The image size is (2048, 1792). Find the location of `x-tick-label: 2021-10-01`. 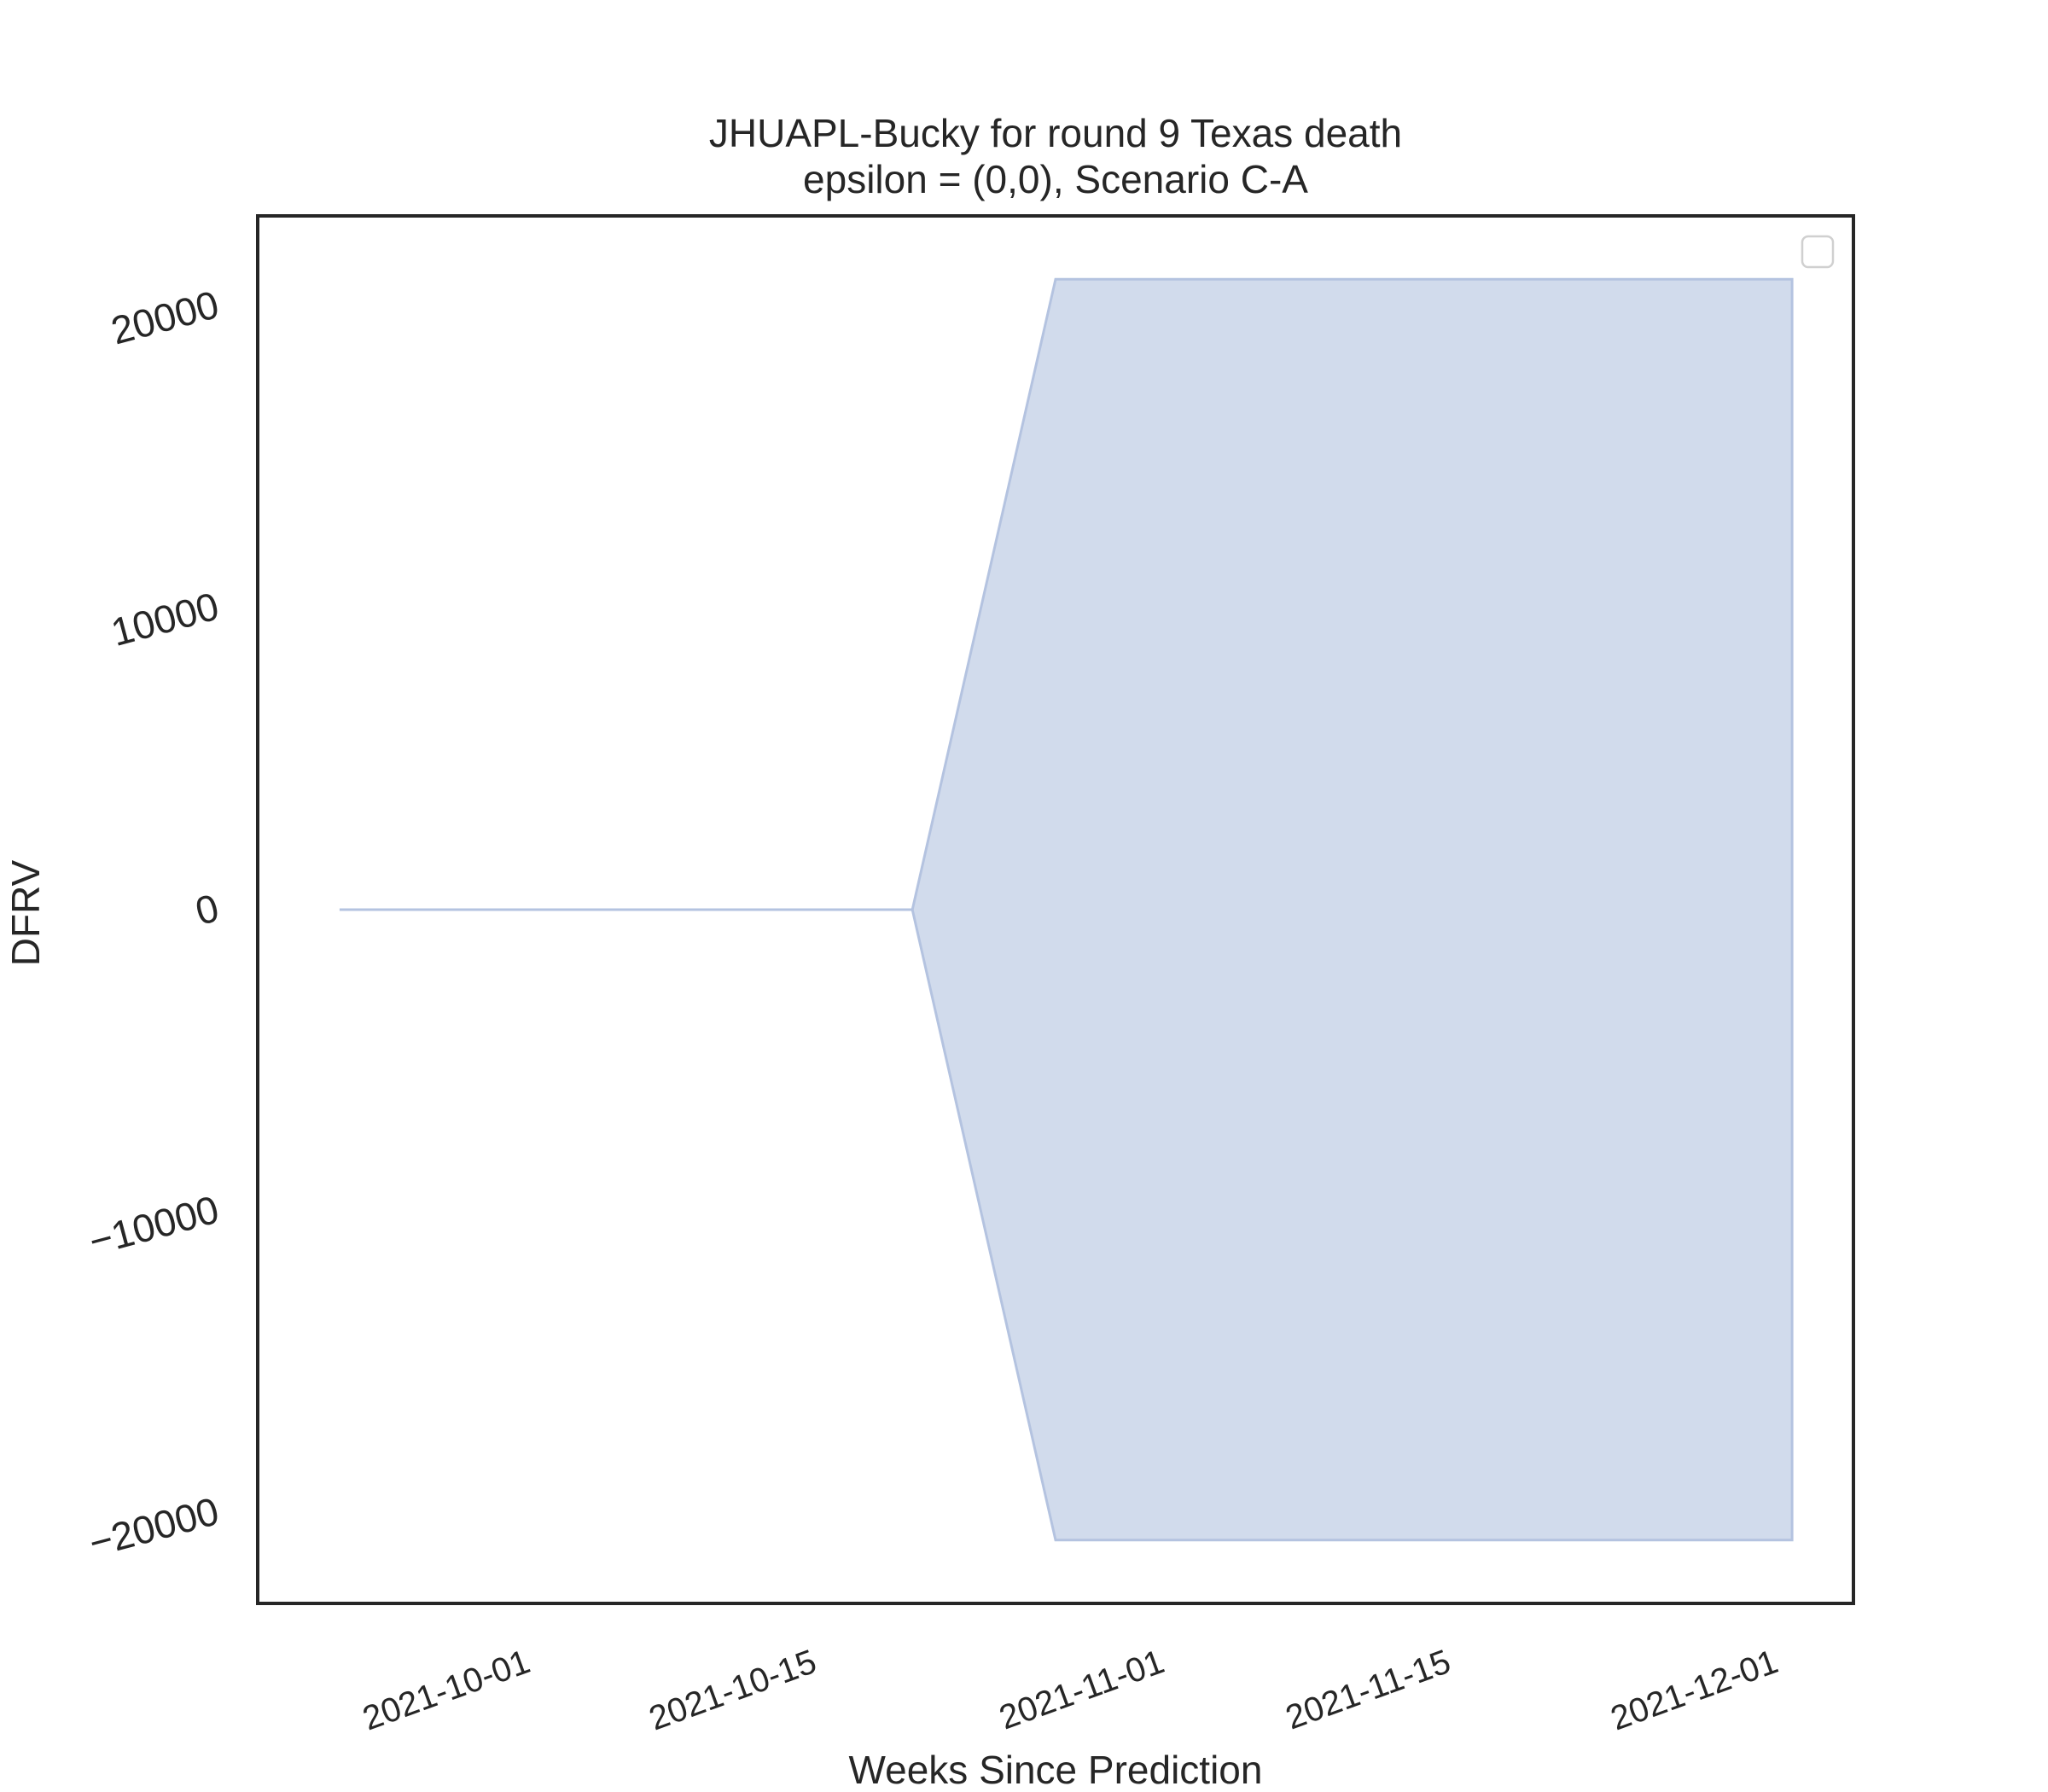

x-tick-label: 2021-10-01 is located at coordinates (446, 1690).